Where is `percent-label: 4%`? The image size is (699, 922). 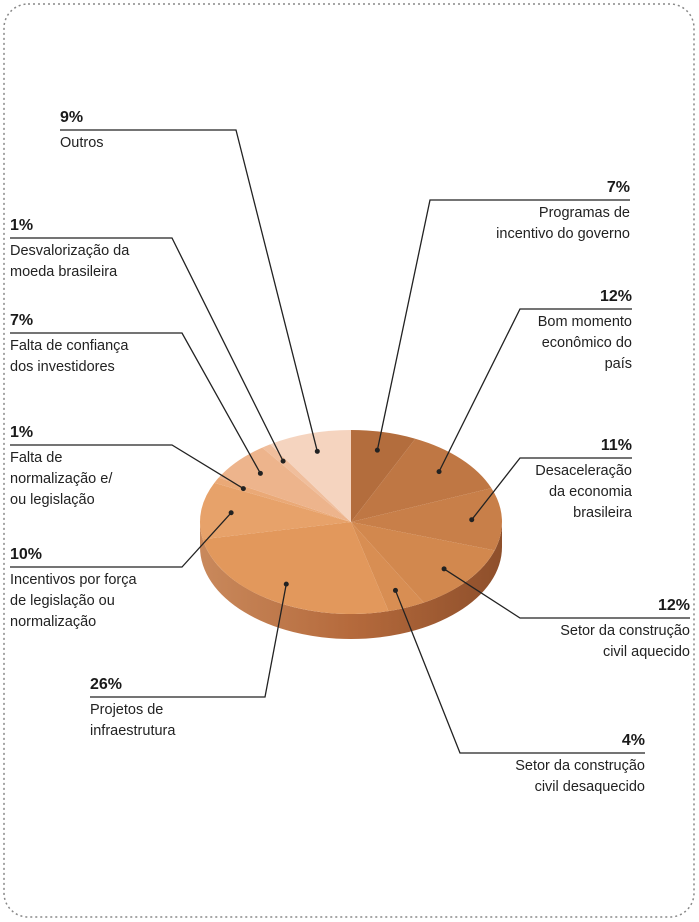 percent-label: 4% is located at coordinates (633, 740).